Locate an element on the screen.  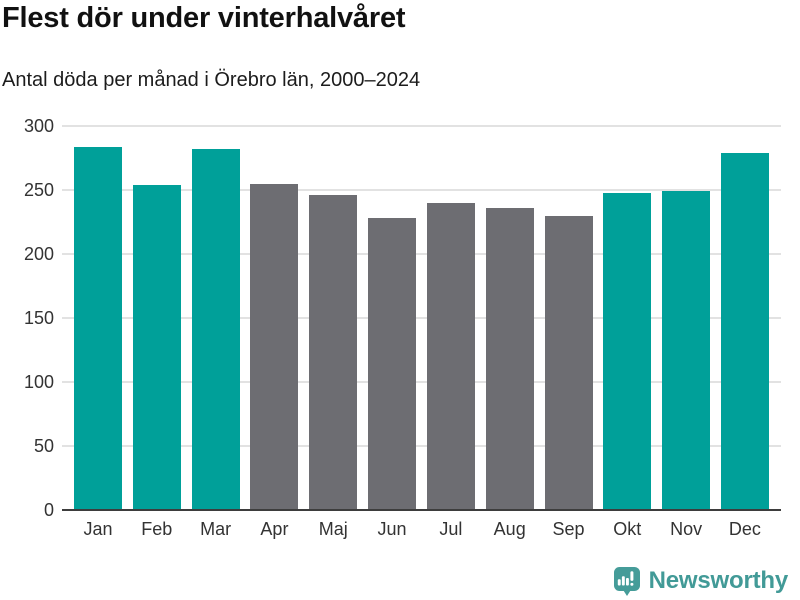
y-tick-250: 250 is located at coordinates (38, 190).